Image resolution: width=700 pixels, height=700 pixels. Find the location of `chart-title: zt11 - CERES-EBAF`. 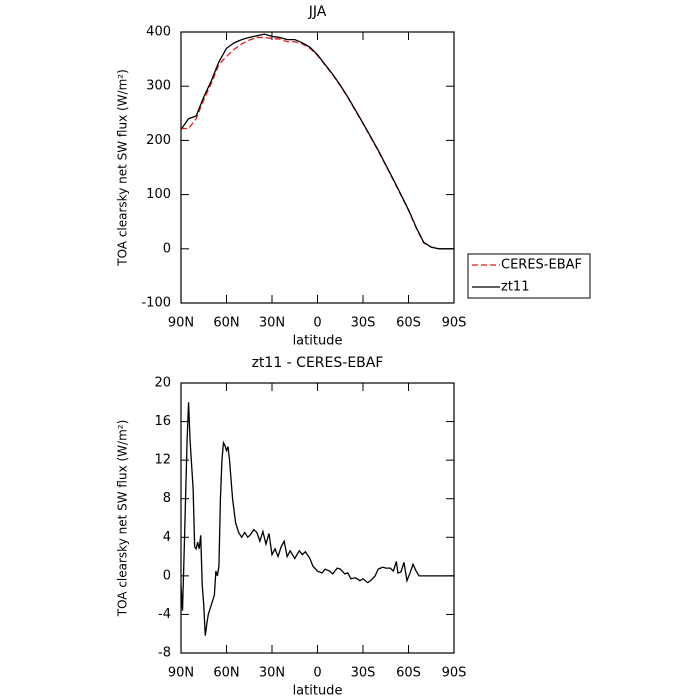

chart-title: zt11 - CERES-EBAF is located at coordinates (318, 363).